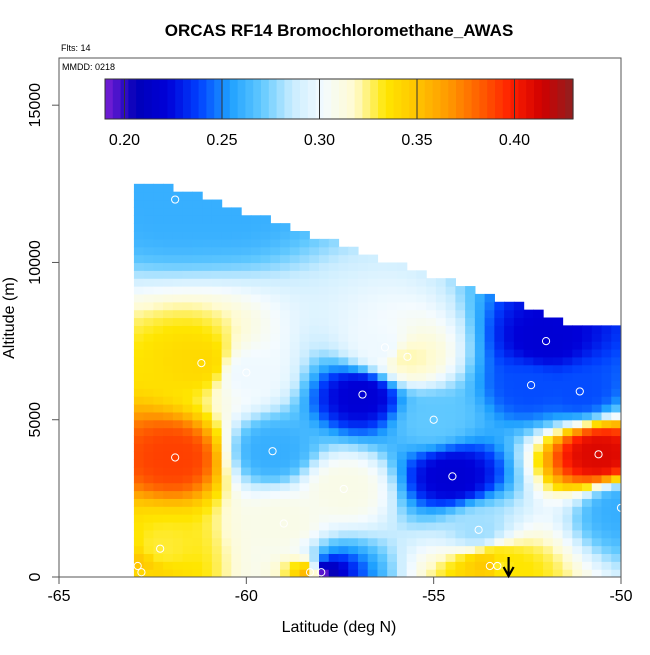 Image resolution: width=650 pixels, height=655 pixels. What do you see at coordinates (9, 318) in the screenshot?
I see `y-axis-label: Altitude (m)` at bounding box center [9, 318].